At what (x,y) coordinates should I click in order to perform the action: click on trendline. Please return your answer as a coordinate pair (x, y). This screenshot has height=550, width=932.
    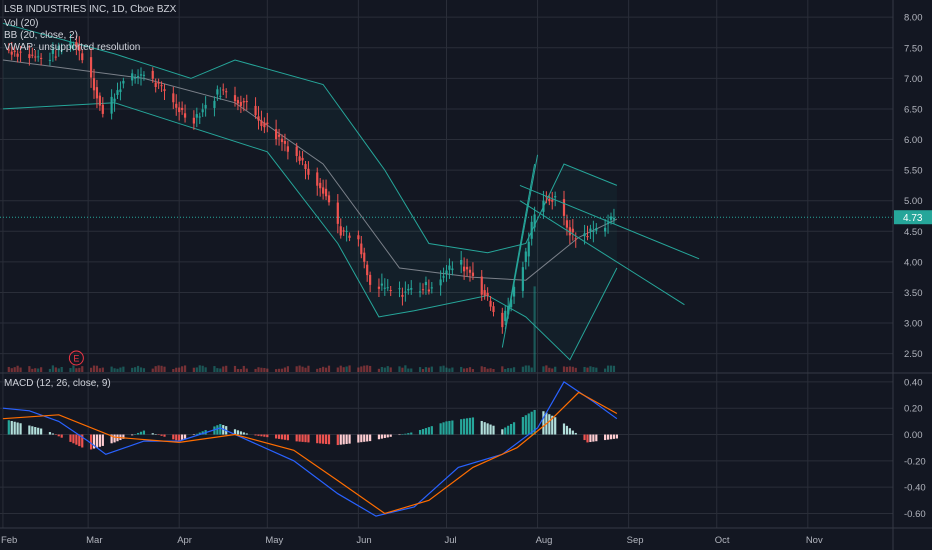
    Looking at the image, I should click on (609, 222).